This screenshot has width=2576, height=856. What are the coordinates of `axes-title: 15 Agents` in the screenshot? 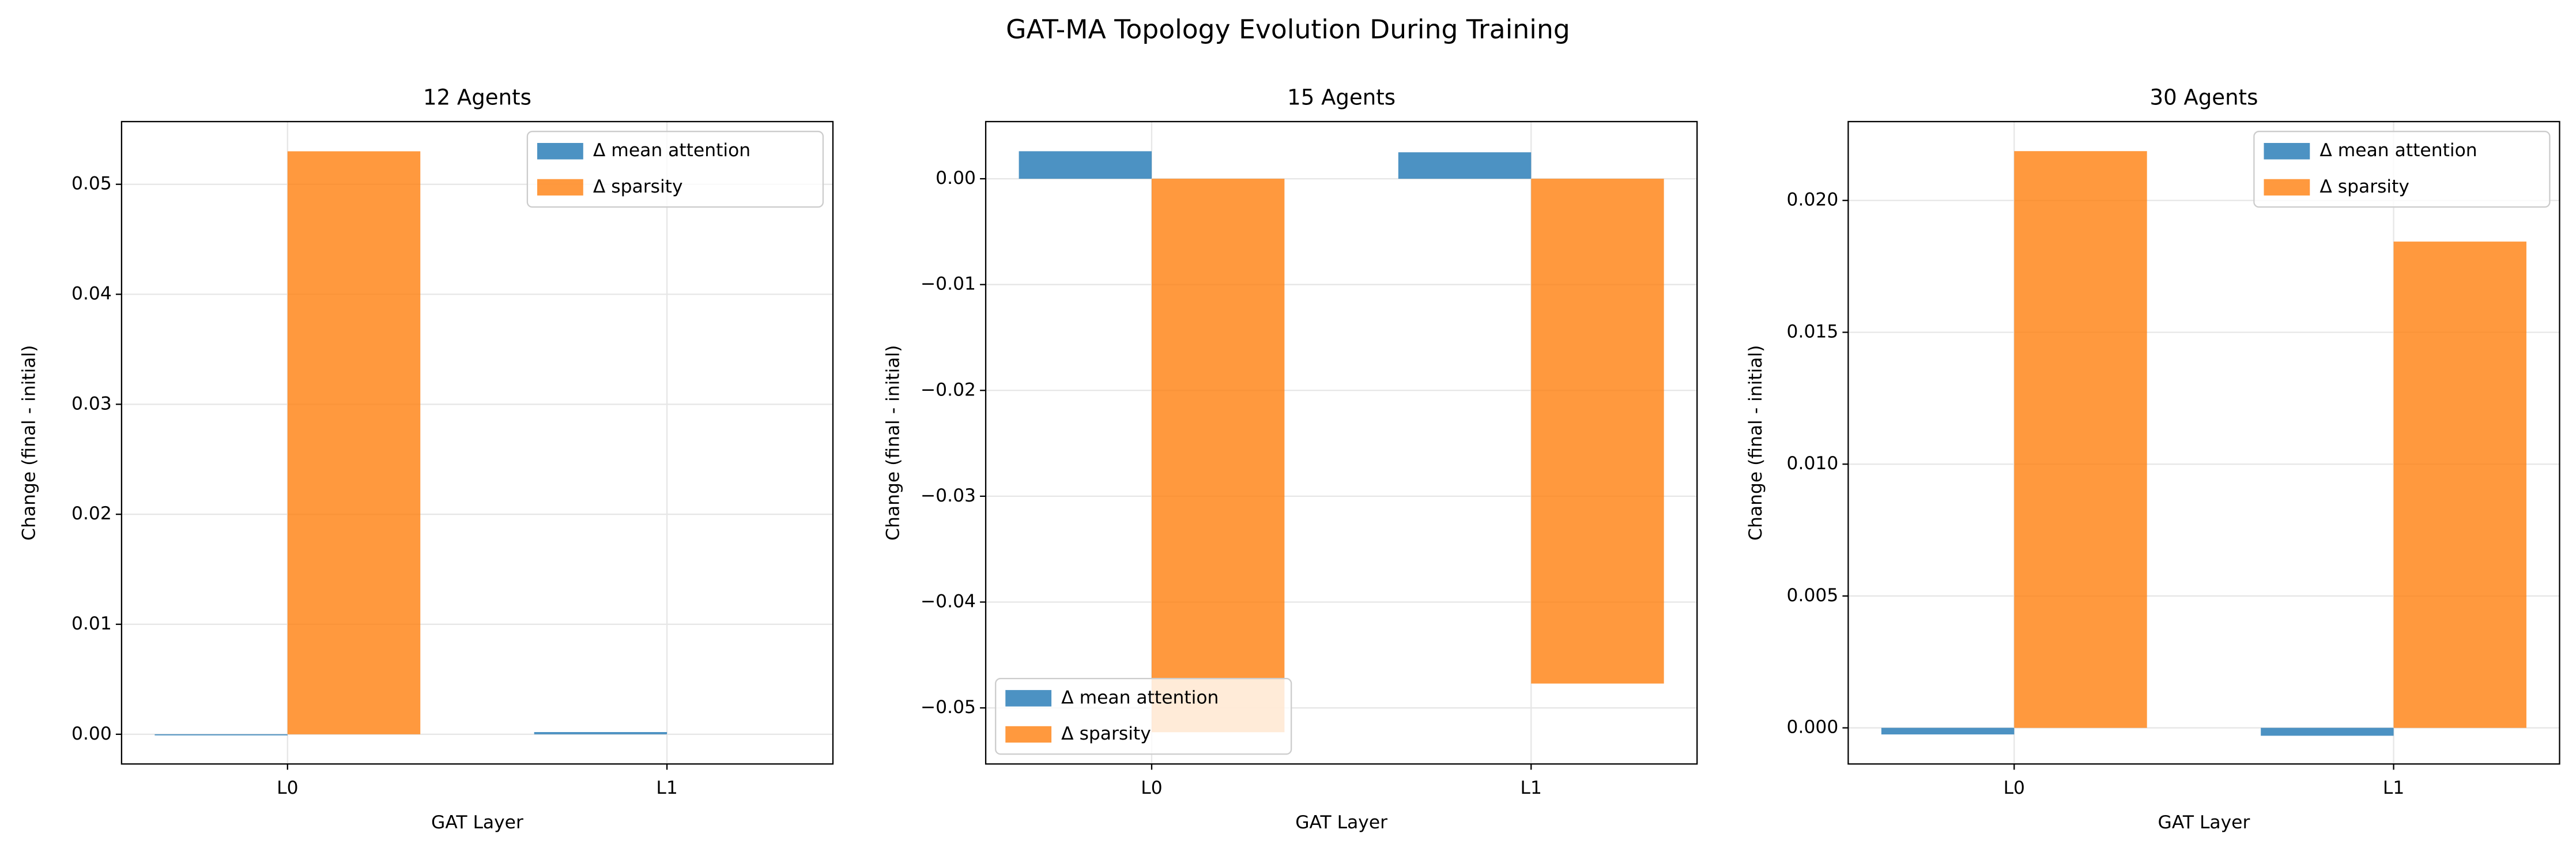 It's located at (1341, 98).